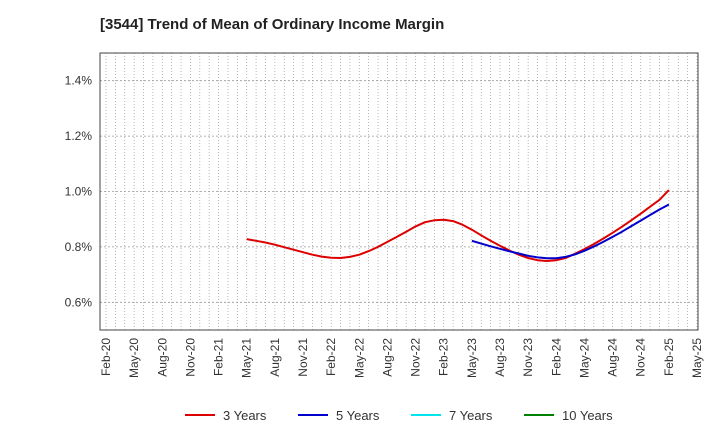  Describe the element at coordinates (669, 357) in the screenshot. I see `x-tick-label: Feb-25` at that location.